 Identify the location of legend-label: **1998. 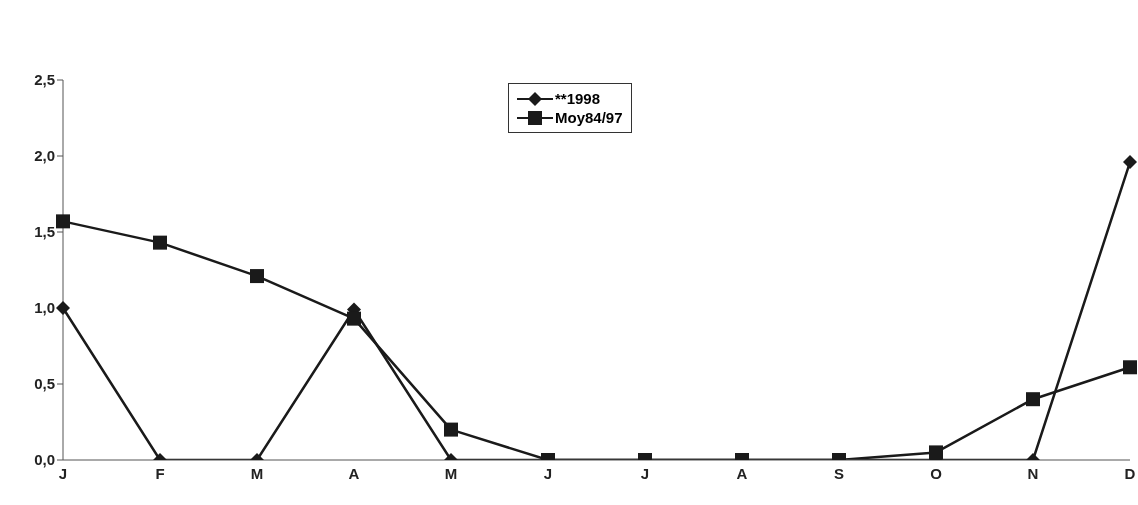
(578, 98).